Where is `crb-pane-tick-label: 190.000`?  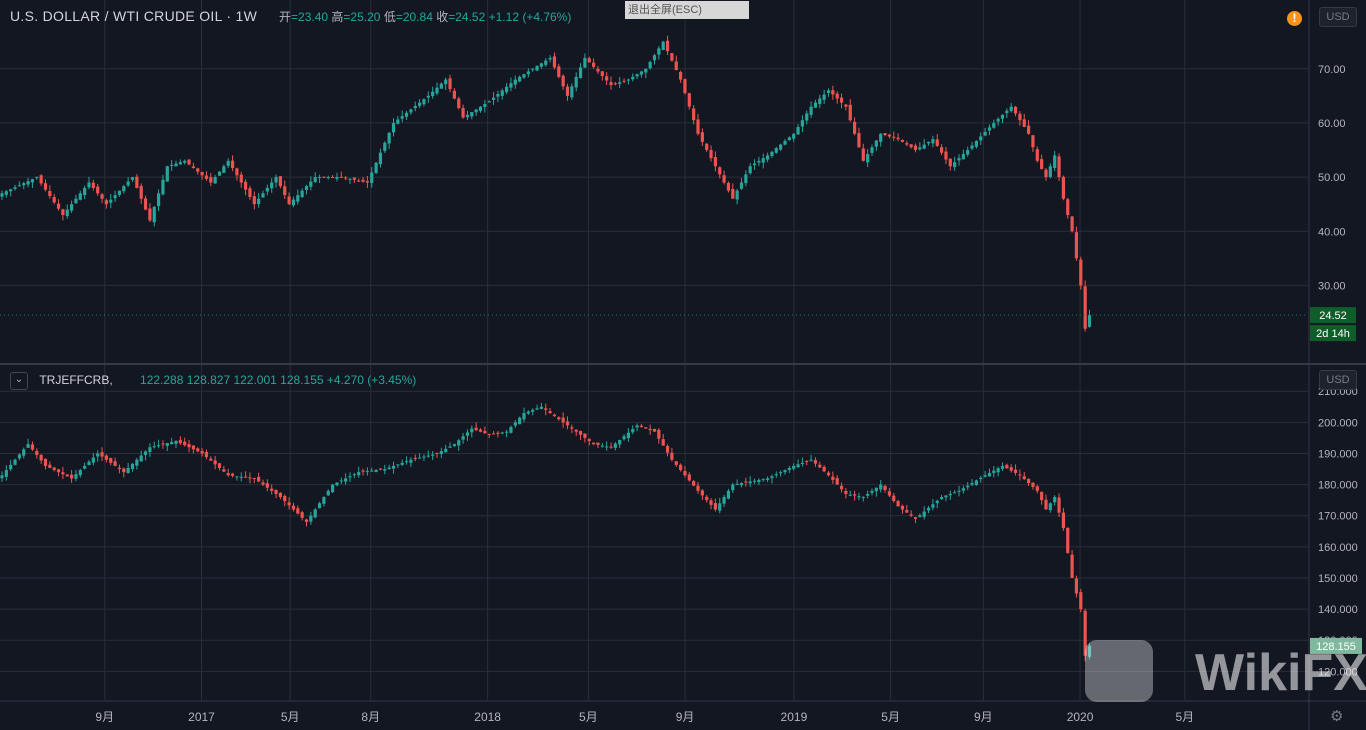
crb-pane-tick-label: 190.000 is located at coordinates (1338, 454).